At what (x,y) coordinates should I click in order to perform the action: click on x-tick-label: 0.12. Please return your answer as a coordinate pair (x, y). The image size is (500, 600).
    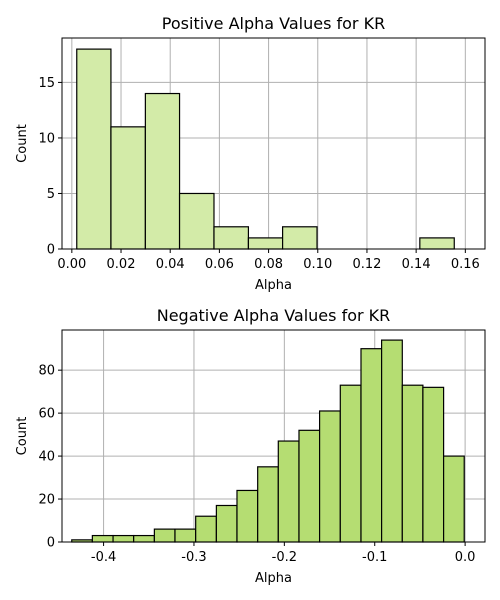
    Looking at the image, I should click on (366, 264).